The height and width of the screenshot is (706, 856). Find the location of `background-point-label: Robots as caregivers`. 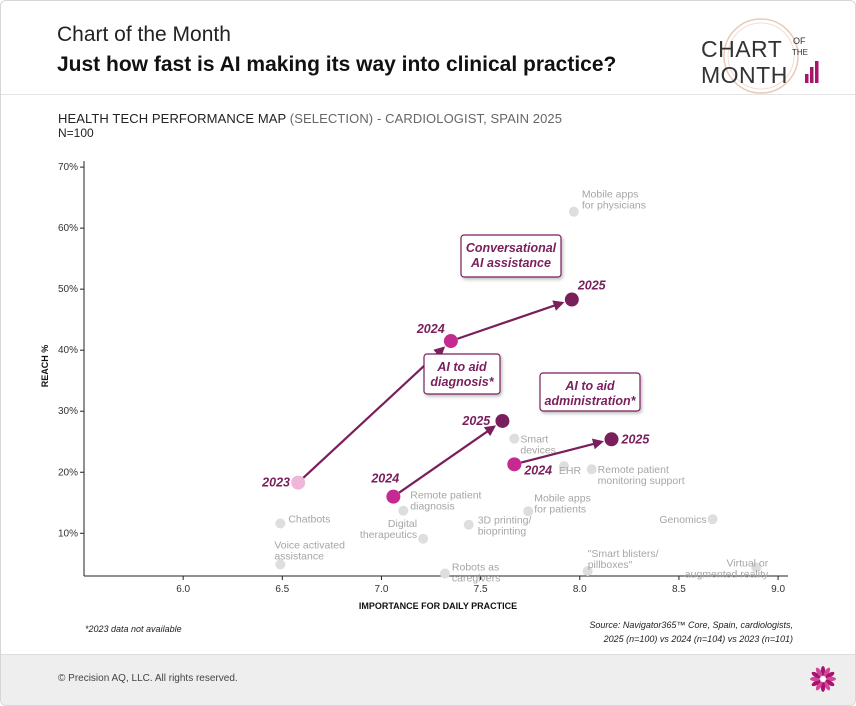

background-point-label: Robots as caregivers is located at coordinates (476, 573).